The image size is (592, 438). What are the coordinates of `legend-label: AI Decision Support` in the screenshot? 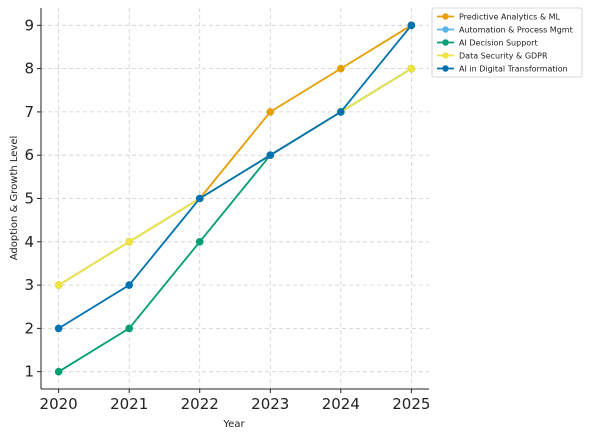 It's located at (498, 43).